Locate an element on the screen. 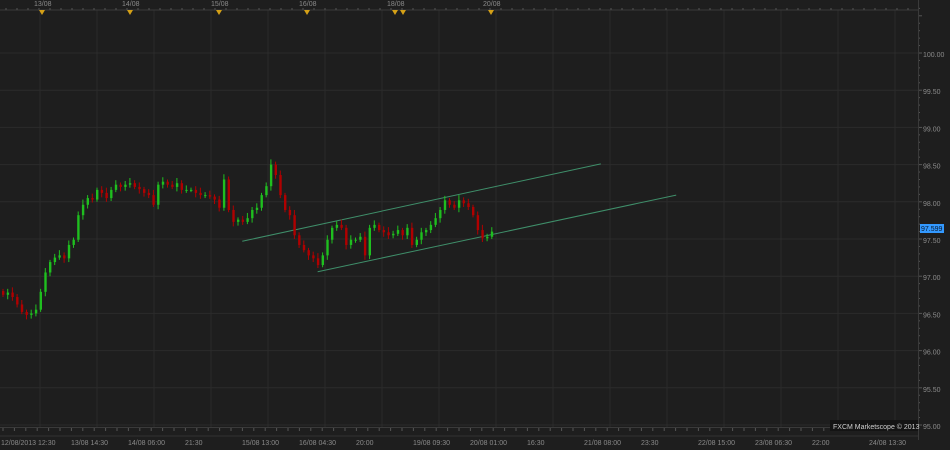  y-tick-label: 97.50 is located at coordinates (932, 241).